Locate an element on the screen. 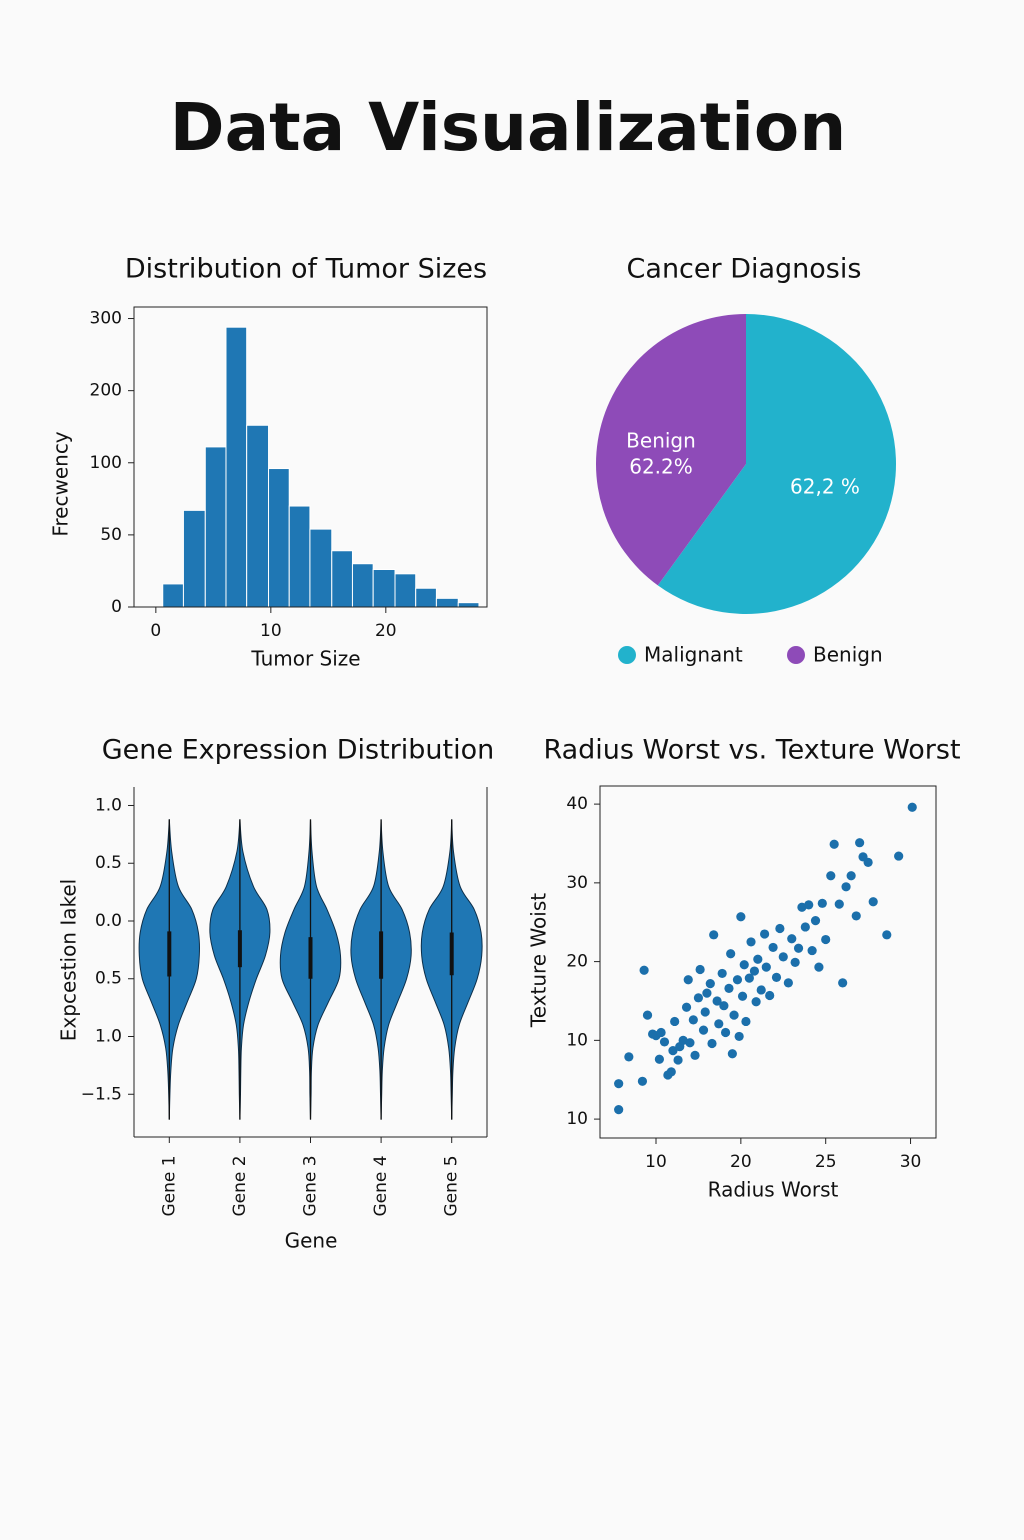  y-tick-label: 0.0 is located at coordinates (108, 921).